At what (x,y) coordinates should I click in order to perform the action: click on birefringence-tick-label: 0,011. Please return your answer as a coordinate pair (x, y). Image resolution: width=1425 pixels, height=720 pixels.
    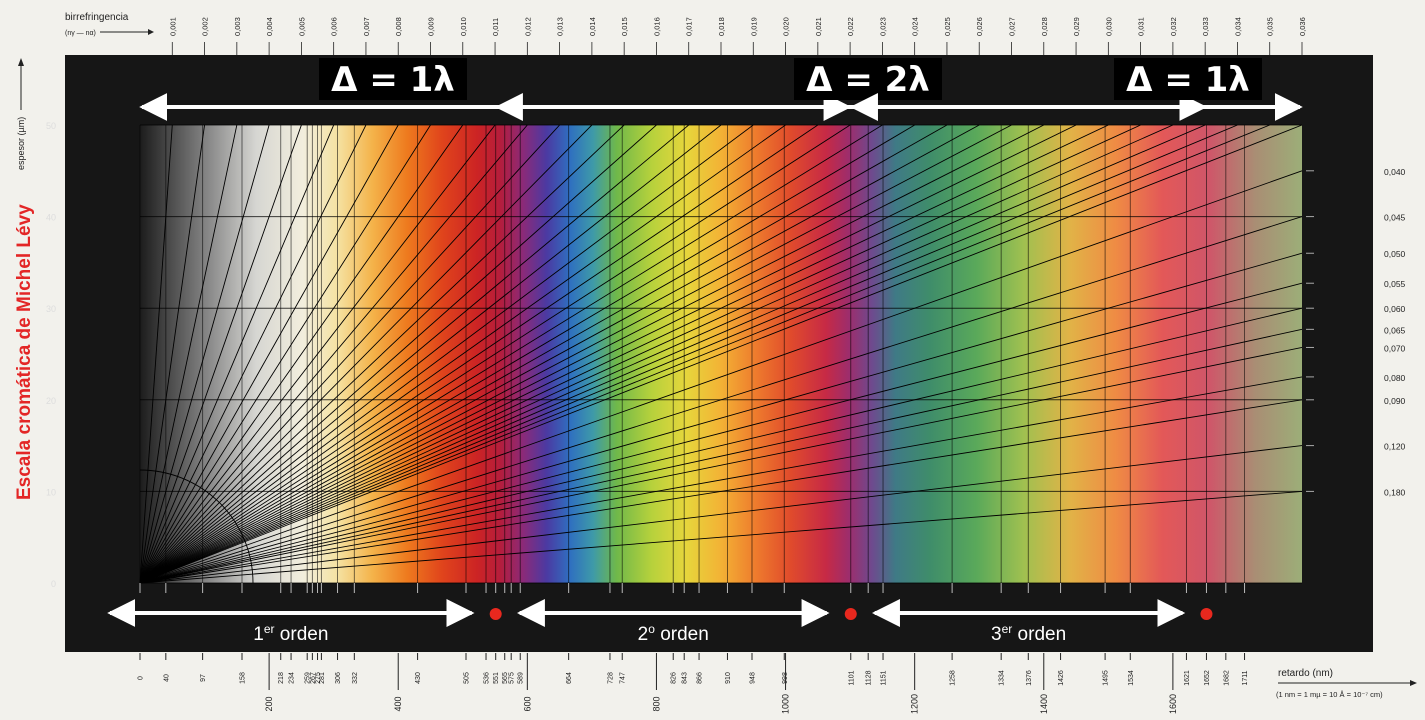
    Looking at the image, I should click on (495, 27).